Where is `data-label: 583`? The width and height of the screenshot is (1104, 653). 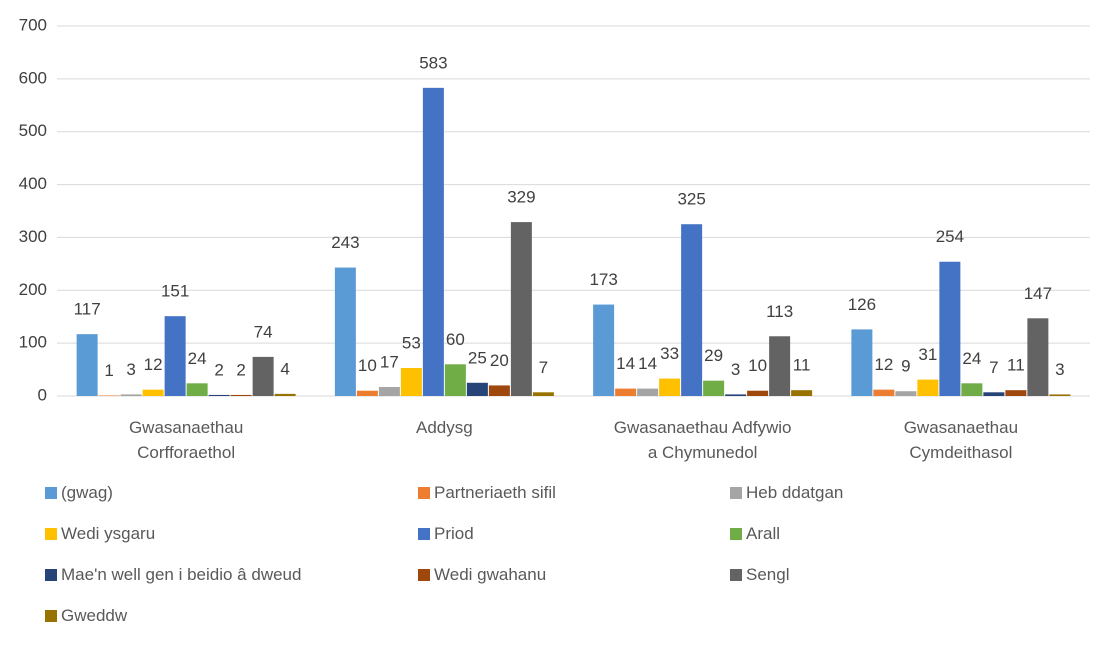 data-label: 583 is located at coordinates (433, 62).